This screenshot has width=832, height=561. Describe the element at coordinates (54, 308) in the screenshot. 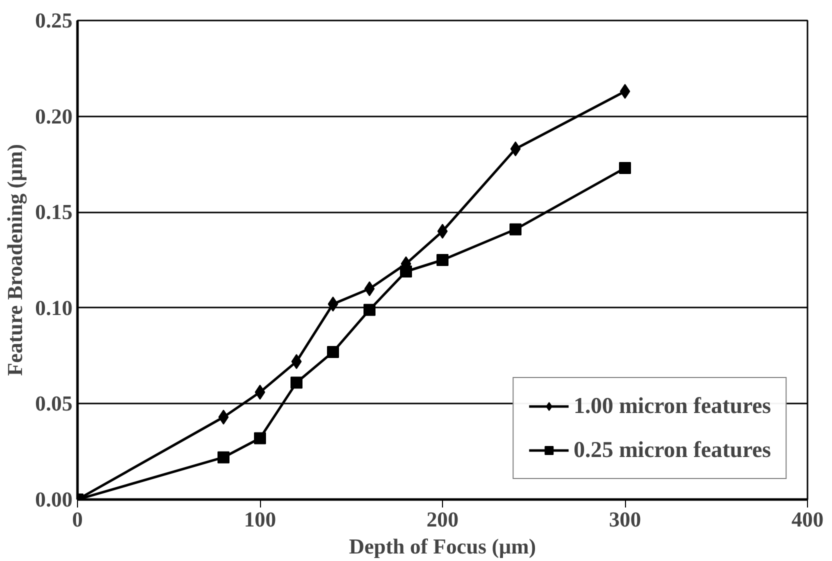

I see `y-tick-label: 0.10` at that location.